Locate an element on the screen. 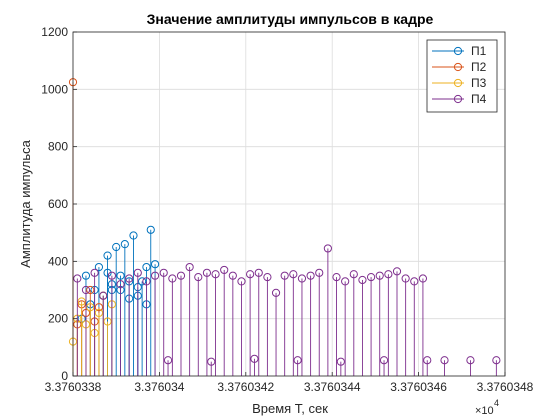 The image size is (560, 420). chart-title: Значение амплитуды импульсов в кадре is located at coordinates (290, 19).